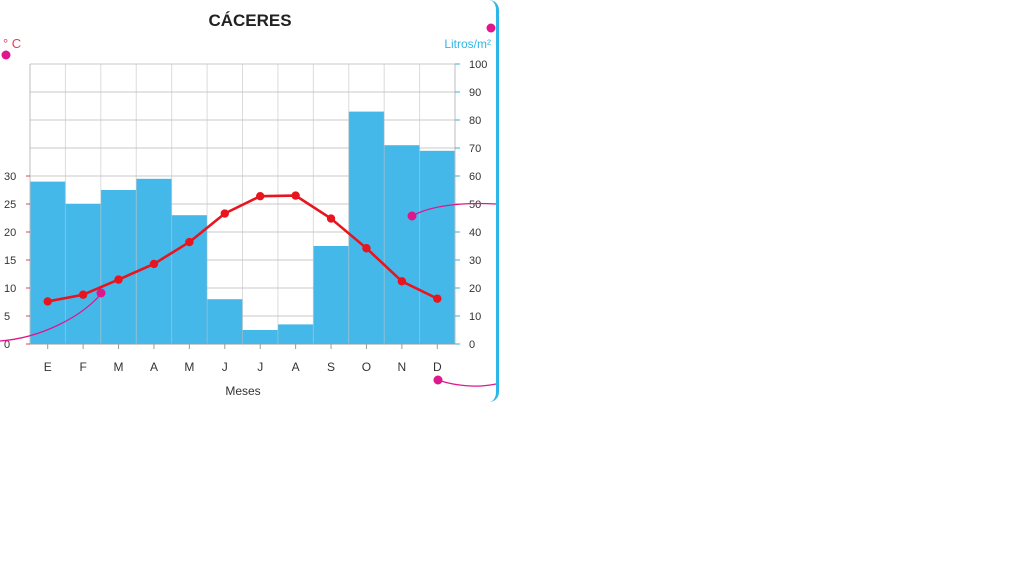 The width and height of the screenshot is (1024, 576). What do you see at coordinates (475, 121) in the screenshot?
I see `right-tick-label: 80` at bounding box center [475, 121].